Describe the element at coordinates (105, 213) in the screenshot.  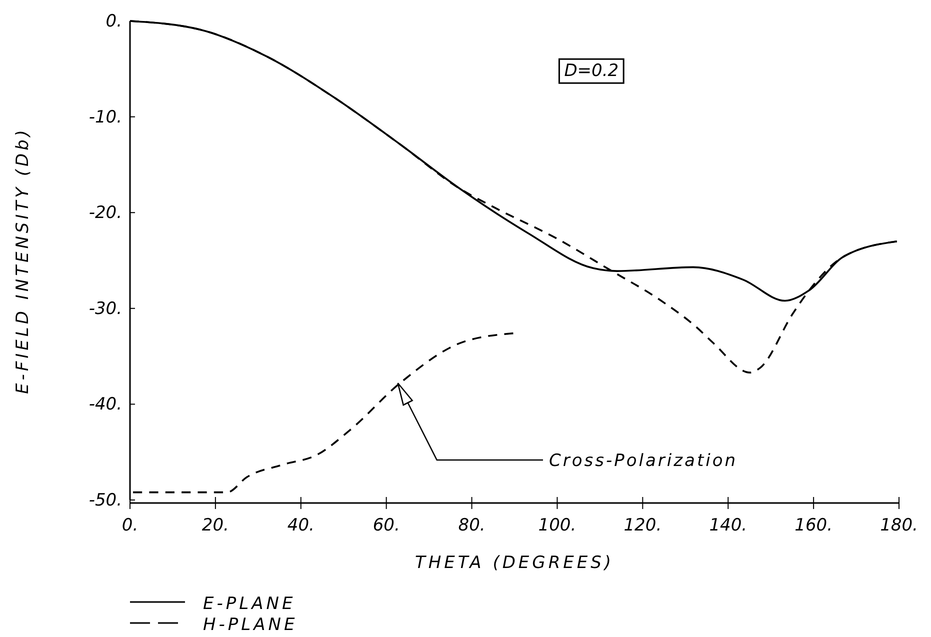
I see `y-tick-label: -20.` at that location.